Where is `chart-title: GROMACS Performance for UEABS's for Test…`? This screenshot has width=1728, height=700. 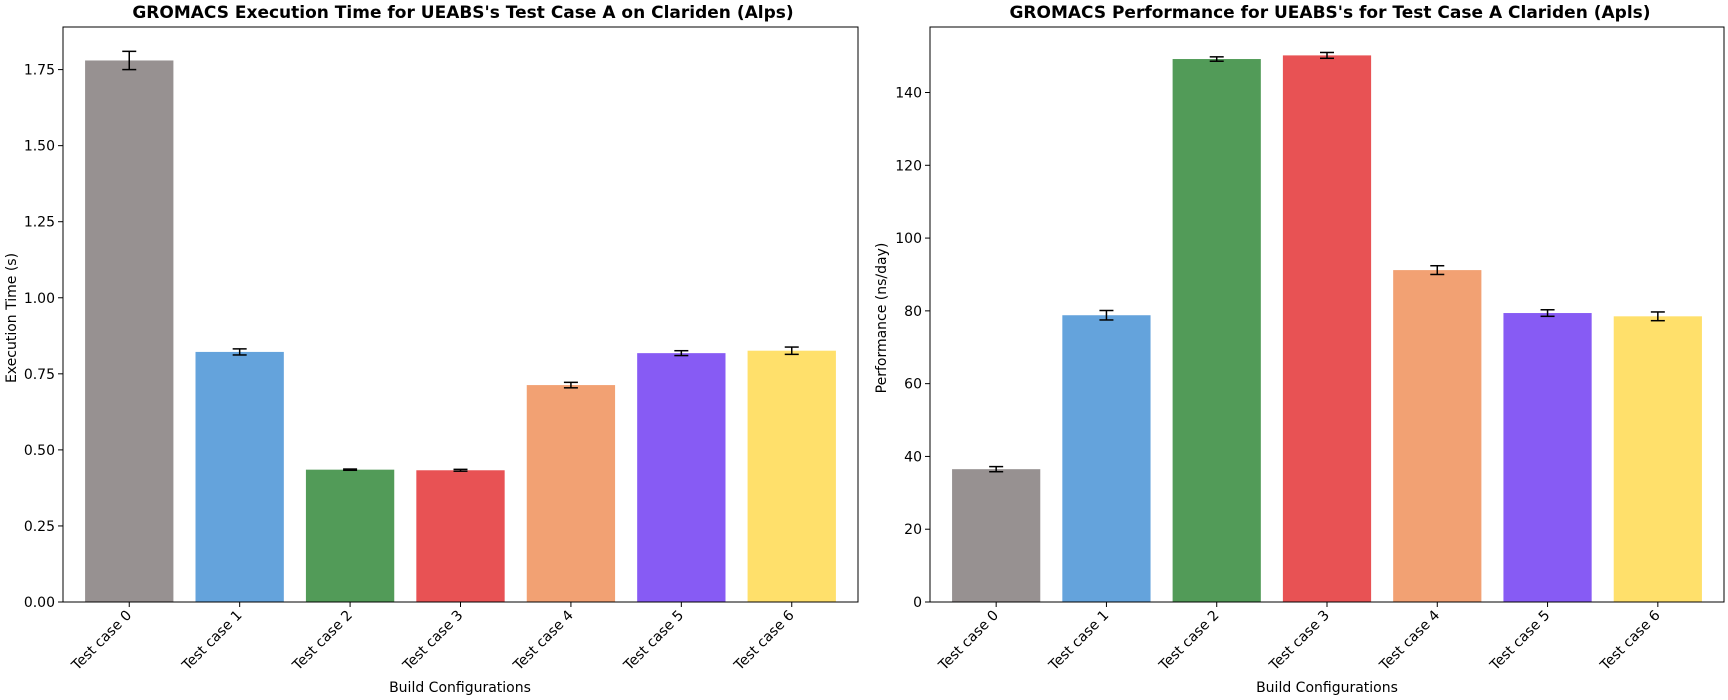
chart-title: GROMACS Performance for UEABS's for Test… is located at coordinates (1329, 13).